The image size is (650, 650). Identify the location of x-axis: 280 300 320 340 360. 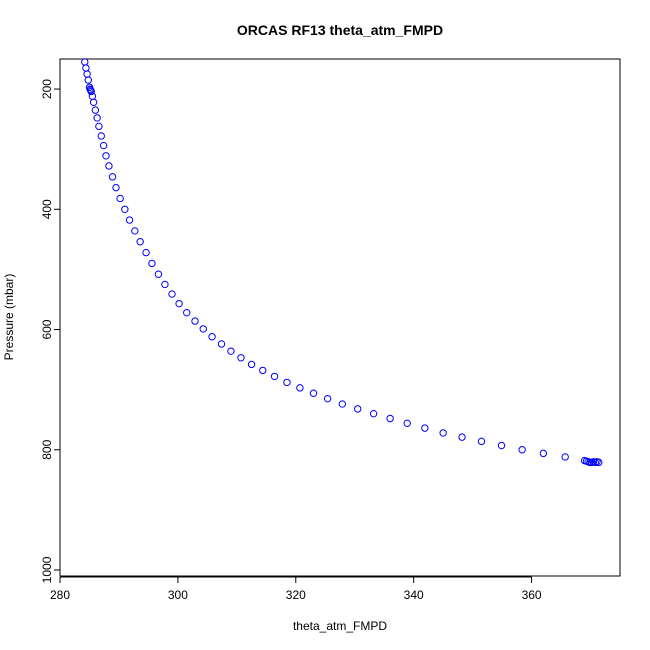
(296, 589).